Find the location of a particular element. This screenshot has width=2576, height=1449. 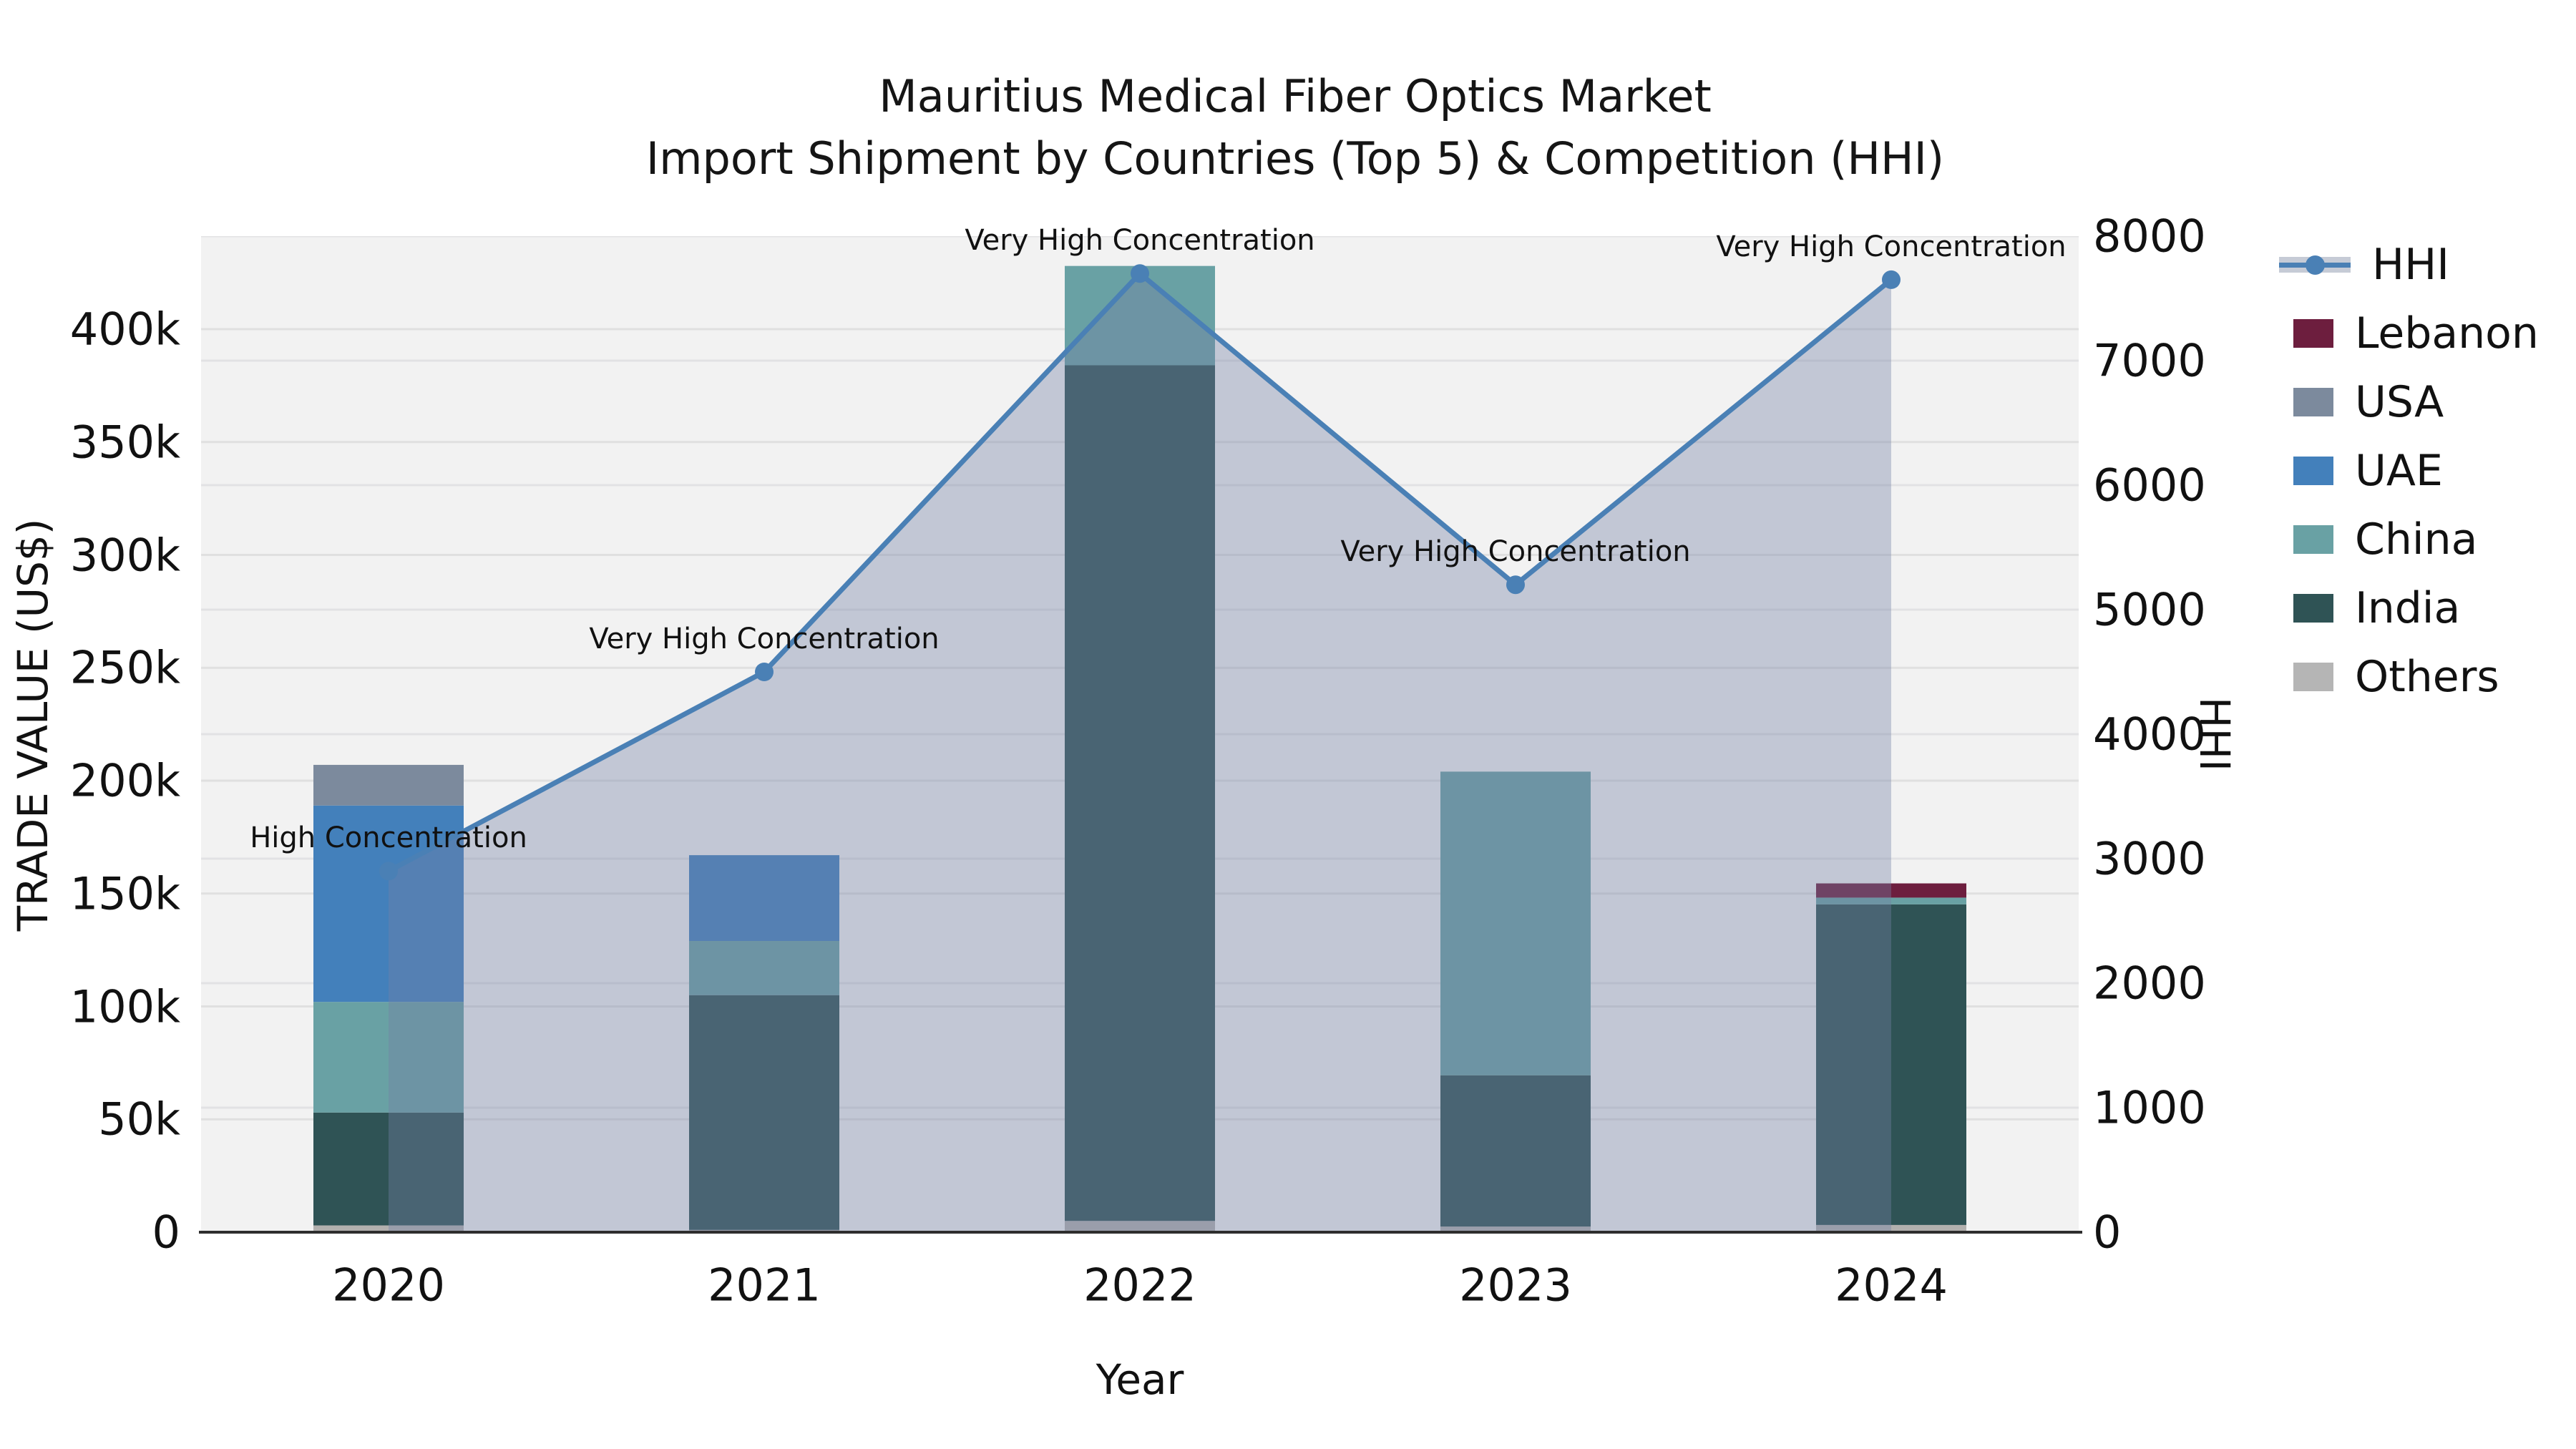

bar-segment-india-2021 is located at coordinates (764, 1112).